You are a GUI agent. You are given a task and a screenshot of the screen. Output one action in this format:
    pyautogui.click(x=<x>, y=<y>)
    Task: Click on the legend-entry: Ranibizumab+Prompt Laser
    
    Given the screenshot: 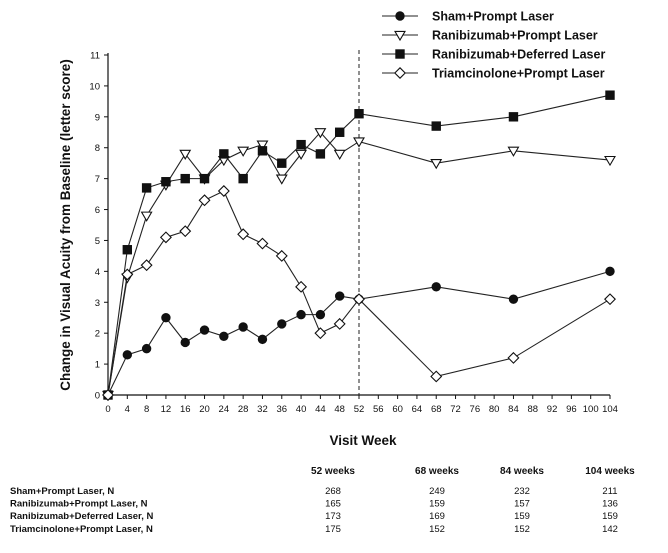 What is the action you would take?
    pyautogui.click(x=490, y=36)
    